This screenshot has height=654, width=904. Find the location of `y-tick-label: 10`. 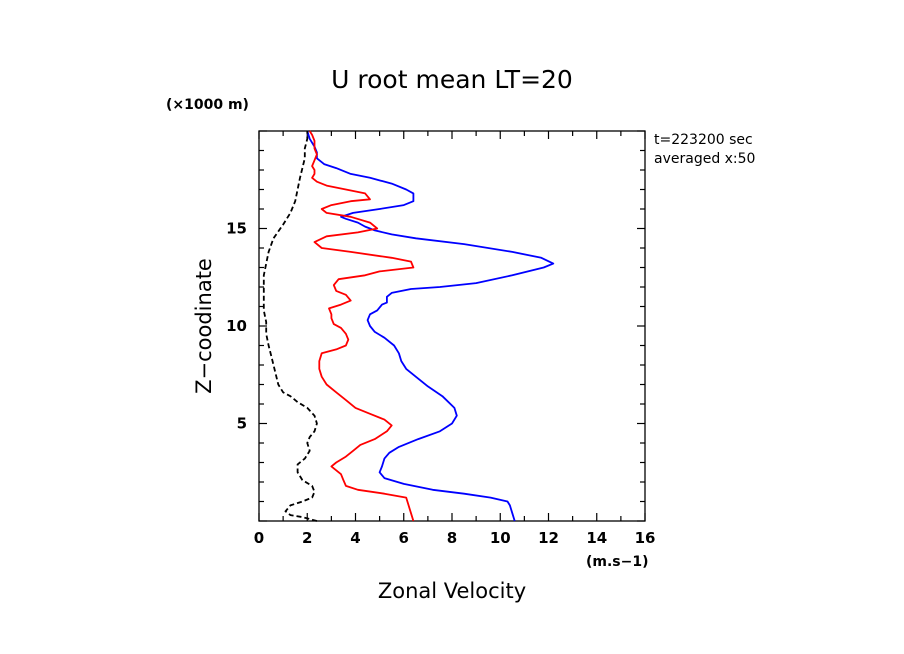

y-tick-label: 10 is located at coordinates (236, 326).